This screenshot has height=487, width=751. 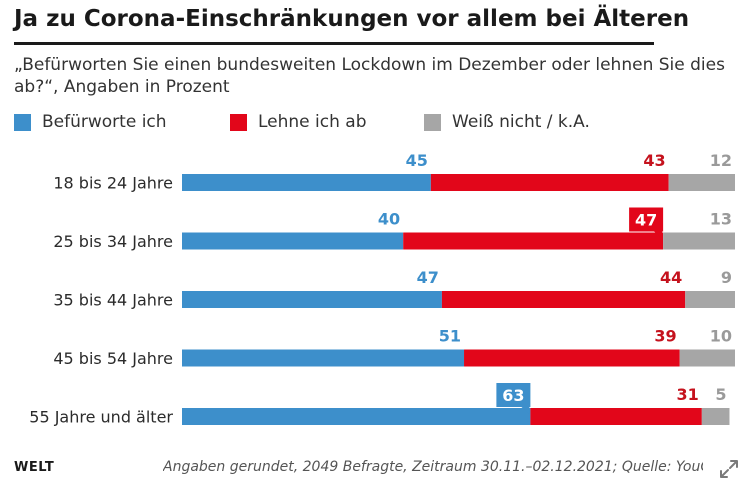 I want to click on legend-swatch-unknown, so click(x=432, y=122).